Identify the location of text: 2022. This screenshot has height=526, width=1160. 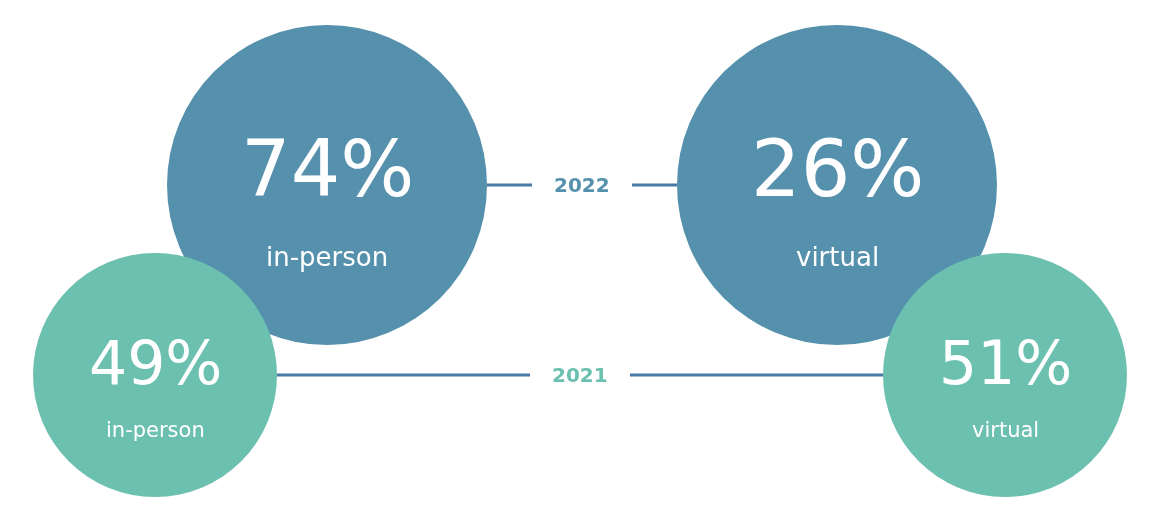
(582, 185).